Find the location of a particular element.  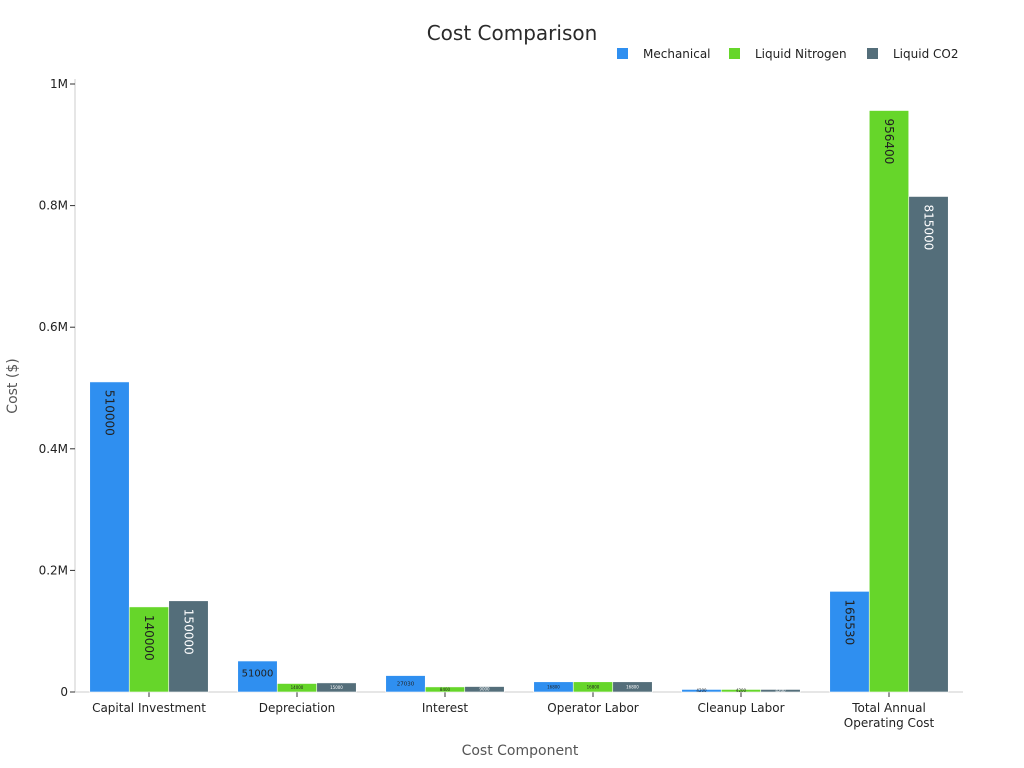

x-tick-label: Operator Labor is located at coordinates (593, 708).